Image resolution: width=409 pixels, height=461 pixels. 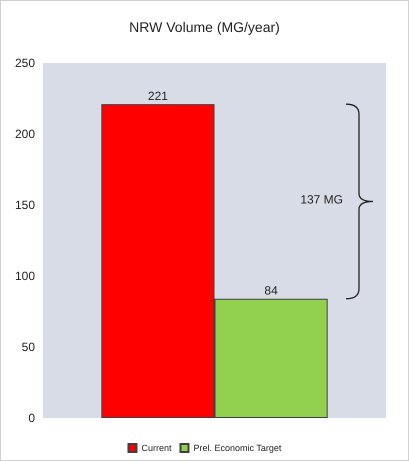 What do you see at coordinates (32, 418) in the screenshot?
I see `y-tick-label: 0` at bounding box center [32, 418].